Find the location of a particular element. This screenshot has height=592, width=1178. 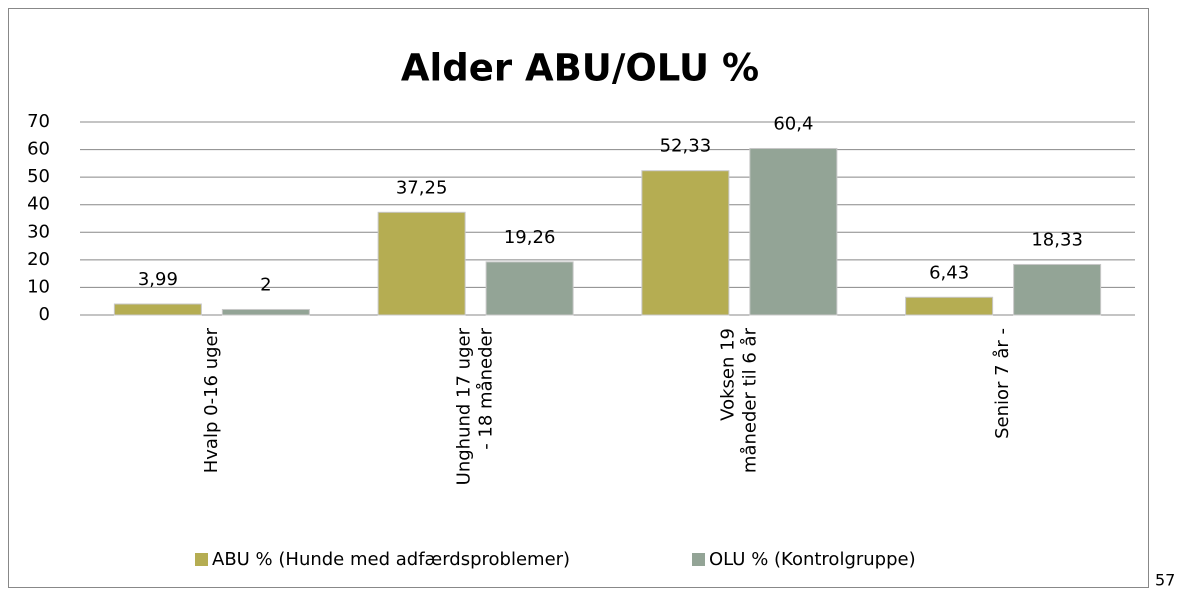

legend-label: ABU % (Hunde med adfærdsproblemer) is located at coordinates (391, 559).